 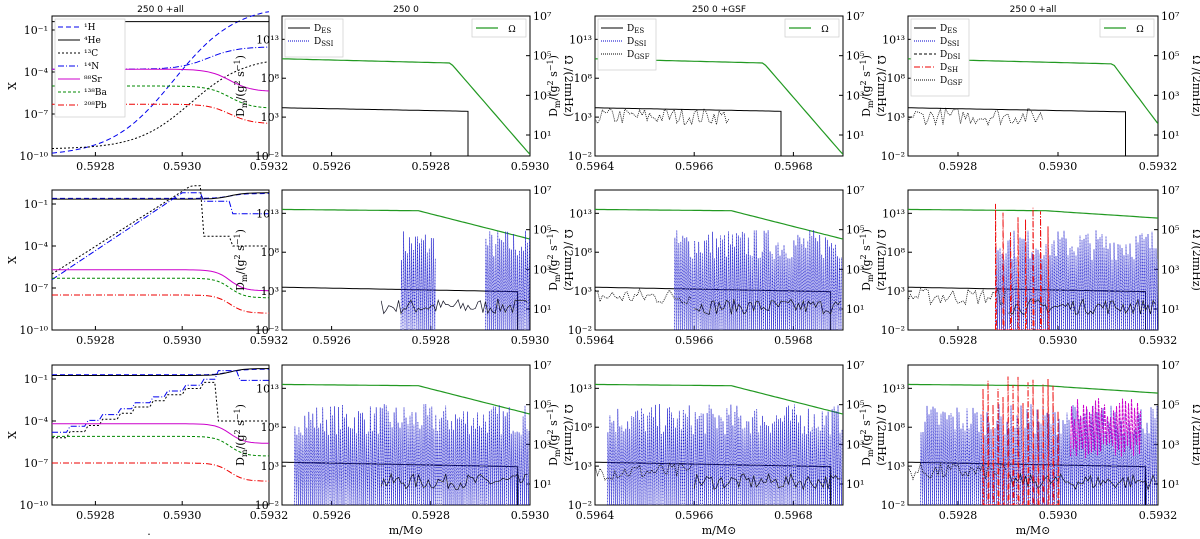 What do you see at coordinates (641, 57) in the screenshot?
I see `legend-label-sub: GSF` at bounding box center [641, 57].